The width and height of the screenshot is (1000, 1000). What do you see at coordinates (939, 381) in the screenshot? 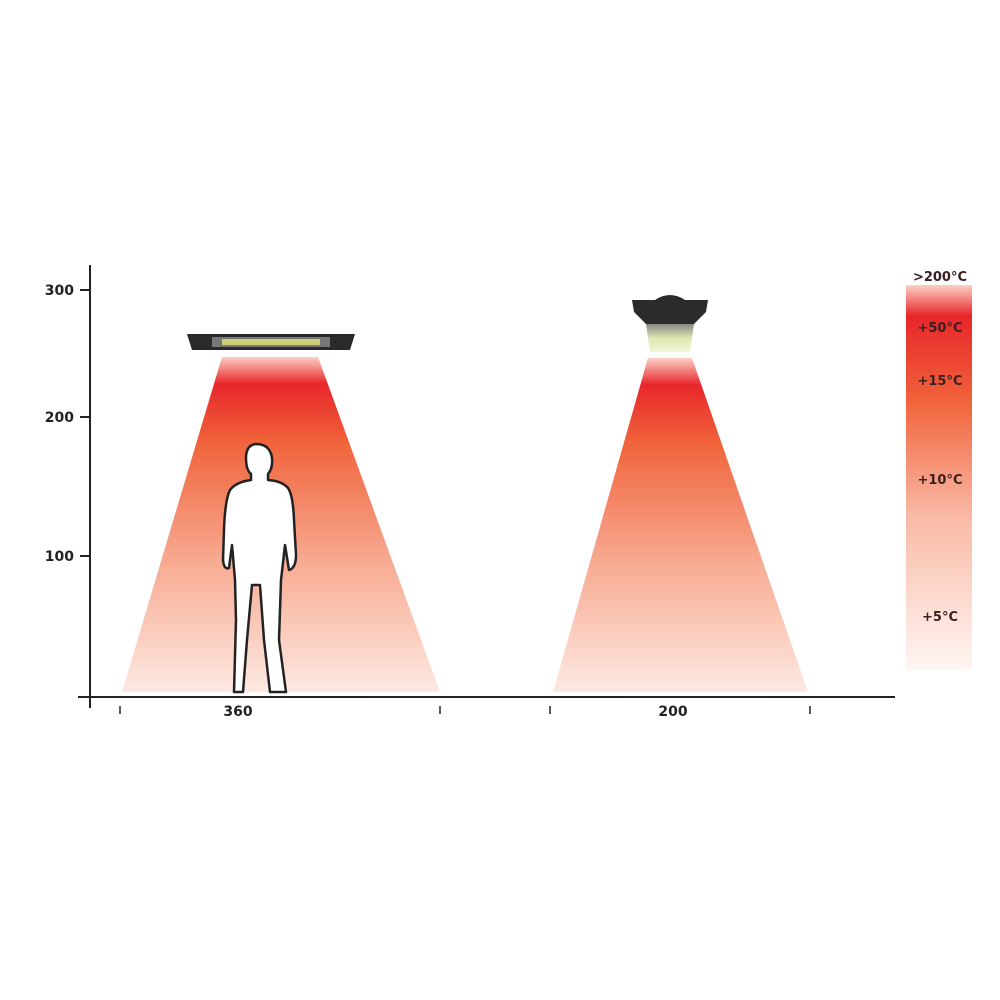
I see `legend-label: +15°C` at bounding box center [939, 381].